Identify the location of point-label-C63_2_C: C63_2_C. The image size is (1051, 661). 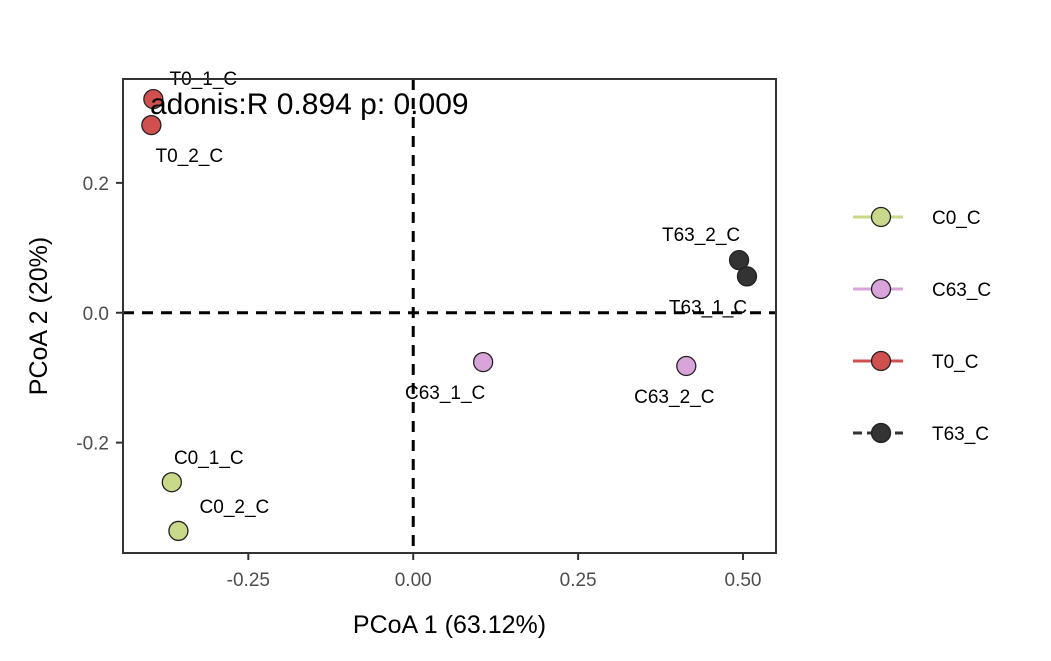
(674, 397).